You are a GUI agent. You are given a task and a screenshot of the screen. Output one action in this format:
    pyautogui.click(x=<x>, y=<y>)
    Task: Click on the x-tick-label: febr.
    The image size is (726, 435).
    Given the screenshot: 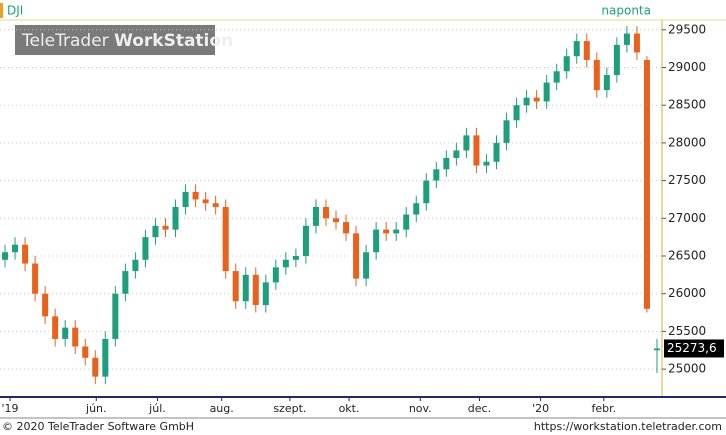 What is the action you would take?
    pyautogui.click(x=604, y=408)
    